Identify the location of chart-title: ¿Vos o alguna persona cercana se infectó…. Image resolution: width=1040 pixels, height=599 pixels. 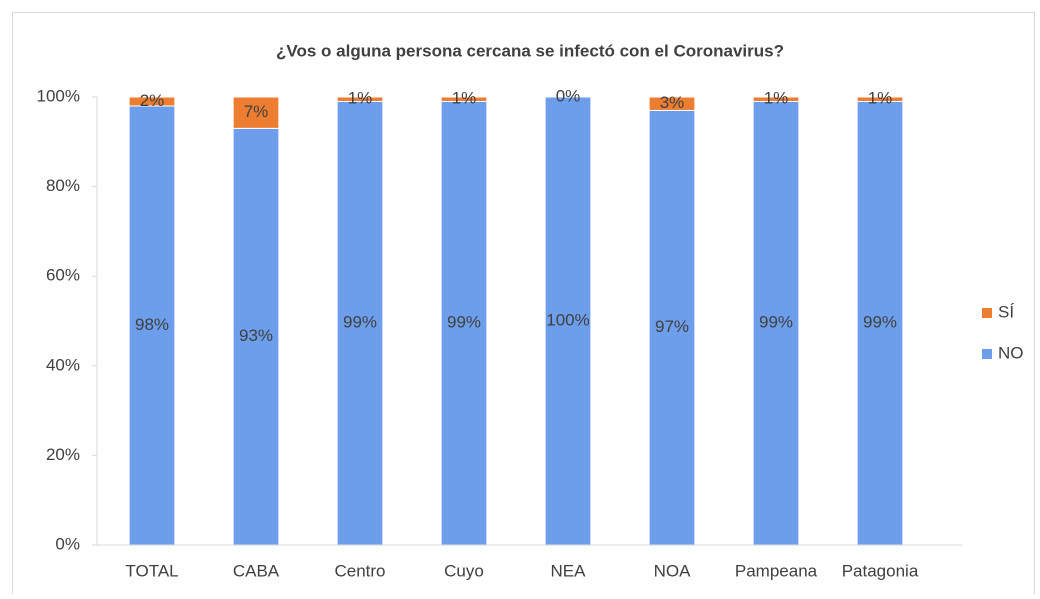
(530, 50).